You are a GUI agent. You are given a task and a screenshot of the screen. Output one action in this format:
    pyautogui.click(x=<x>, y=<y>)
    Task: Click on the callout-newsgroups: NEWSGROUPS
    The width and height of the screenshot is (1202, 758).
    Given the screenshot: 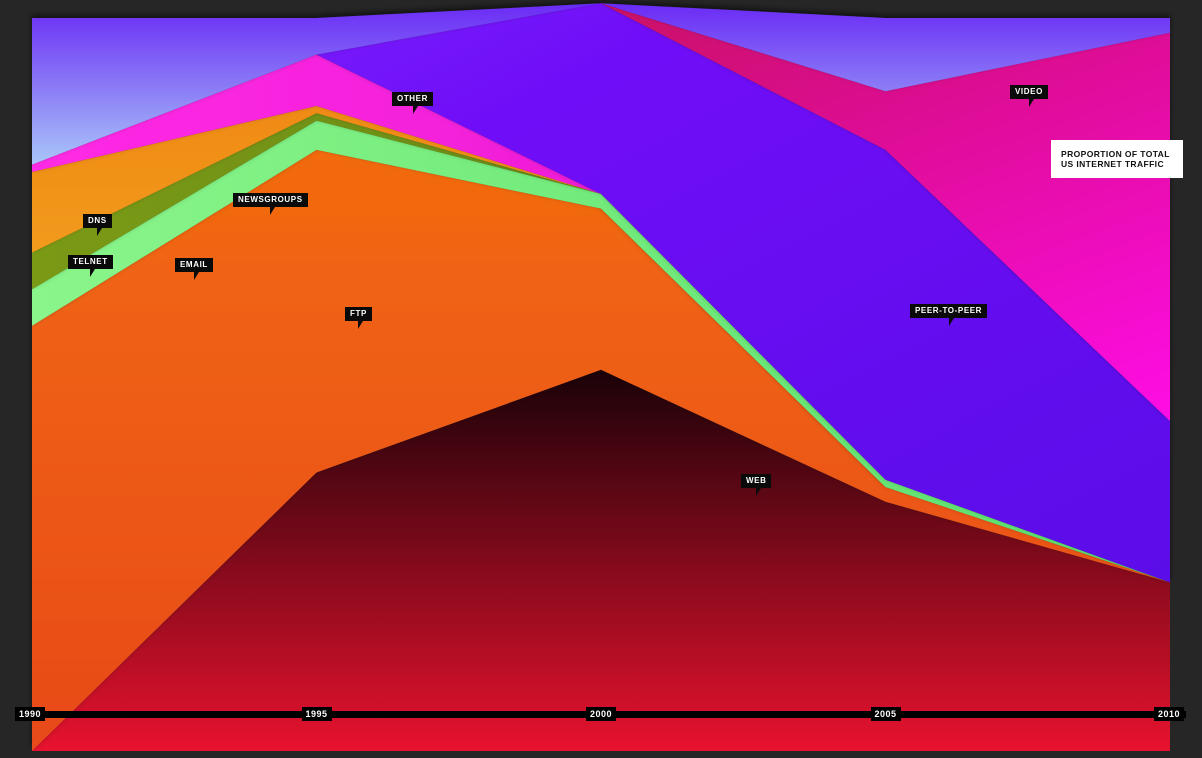 What is the action you would take?
    pyautogui.click(x=270, y=204)
    